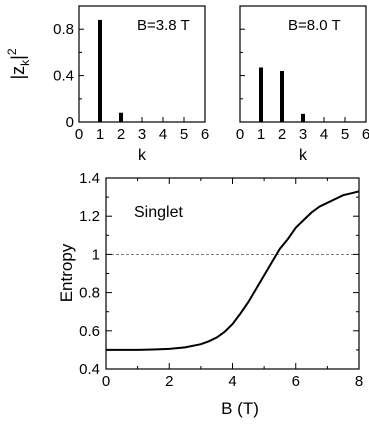  What do you see at coordinates (18, 63) in the screenshot?
I see `panel-1-ylabel: |zk|2` at bounding box center [18, 63].